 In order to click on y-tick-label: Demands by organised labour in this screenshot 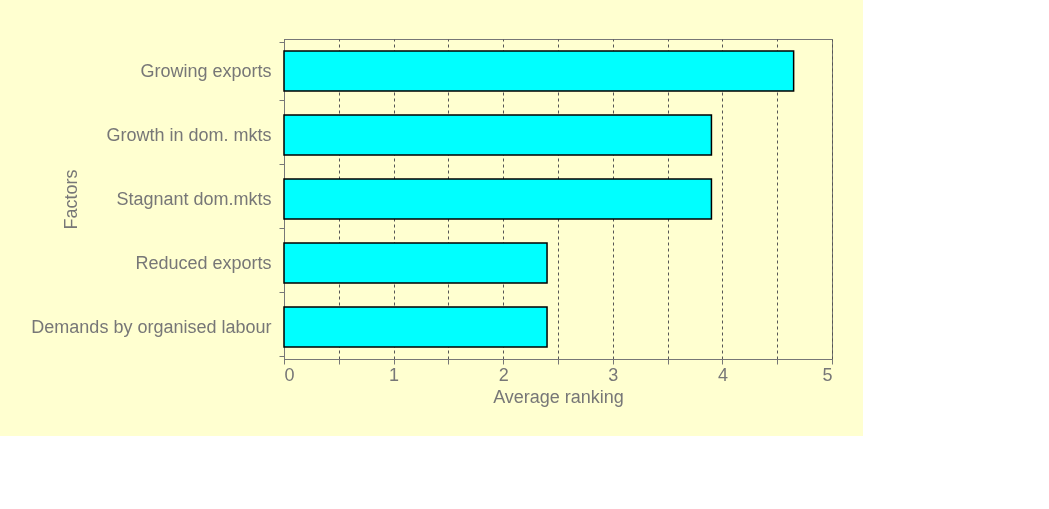, I will do `click(151, 326)`.